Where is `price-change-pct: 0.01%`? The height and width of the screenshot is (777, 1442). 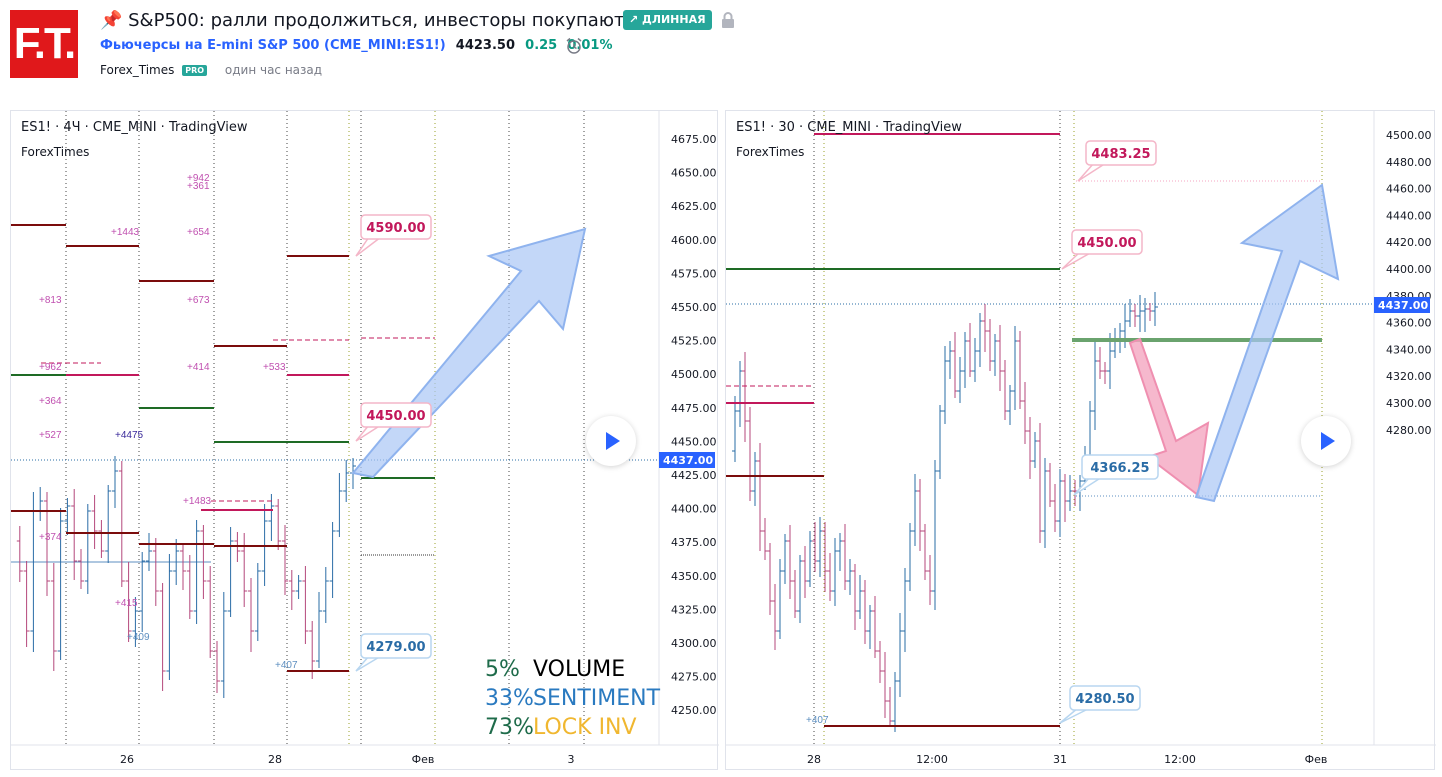 price-change-pct: 0.01% is located at coordinates (590, 45).